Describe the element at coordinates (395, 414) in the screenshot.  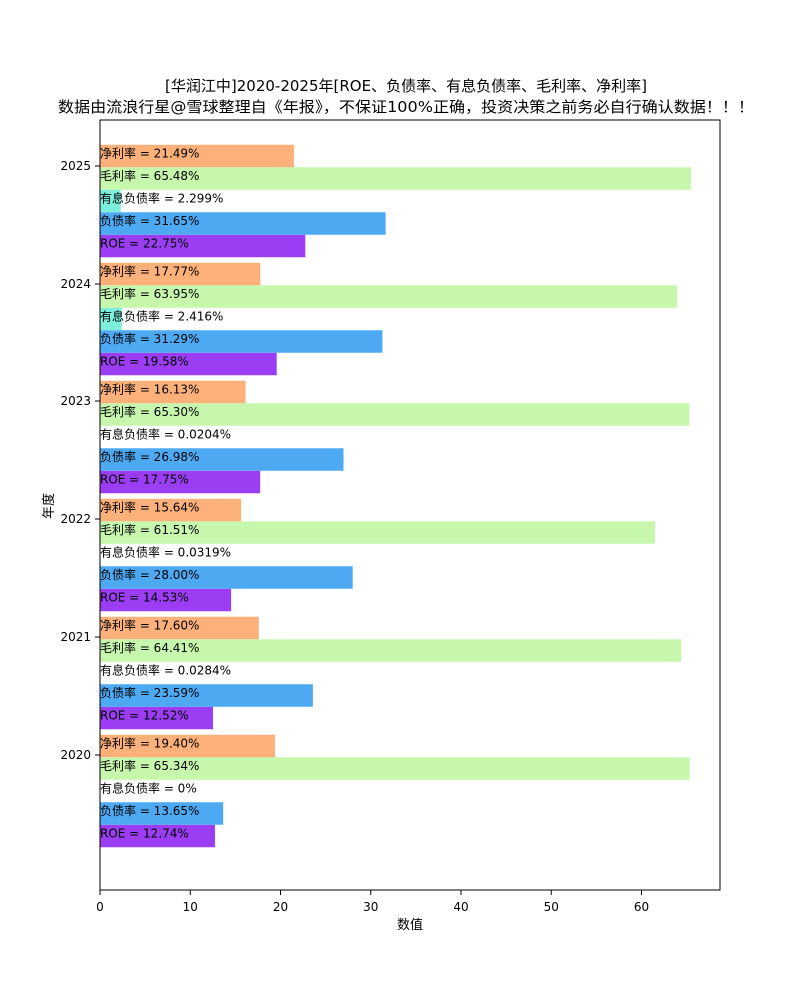
I see `bar-毛利率-2023` at that location.